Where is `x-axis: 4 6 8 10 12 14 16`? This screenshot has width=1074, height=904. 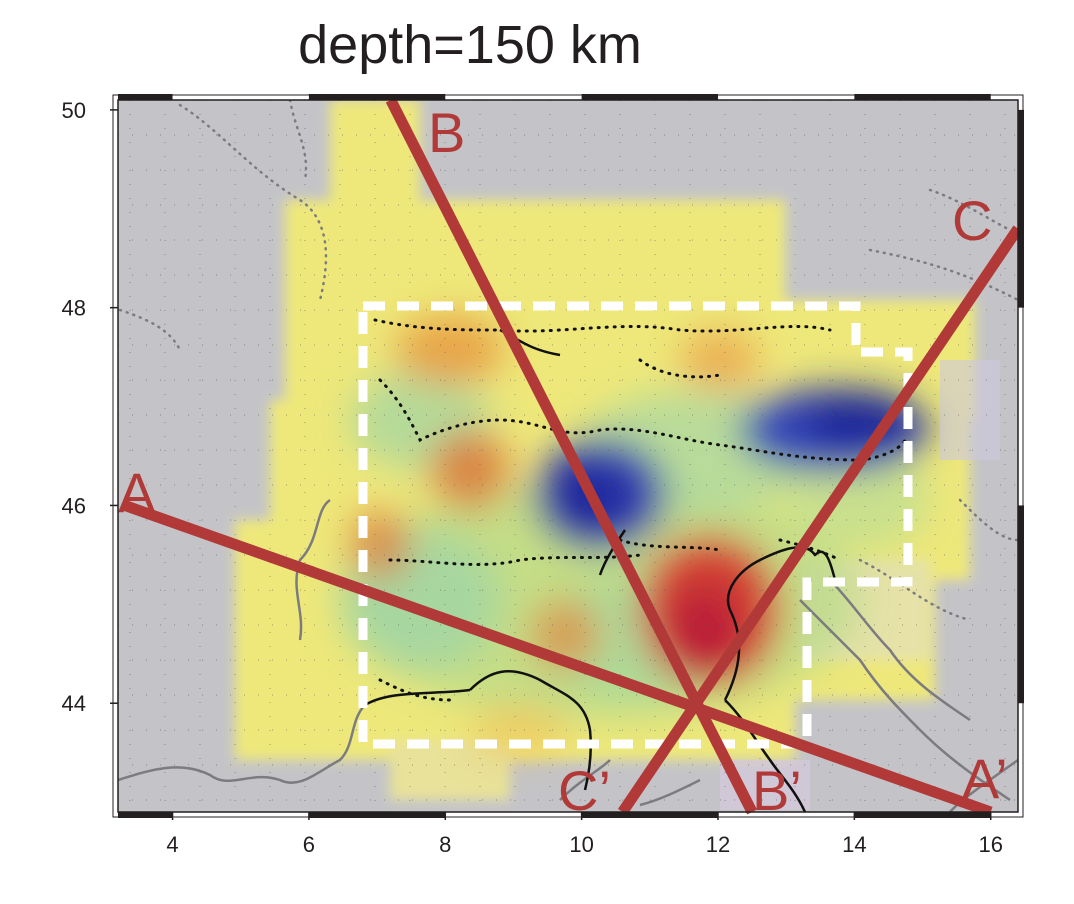
x-axis: 4 6 8 10 12 14 16 is located at coordinates (584, 834).